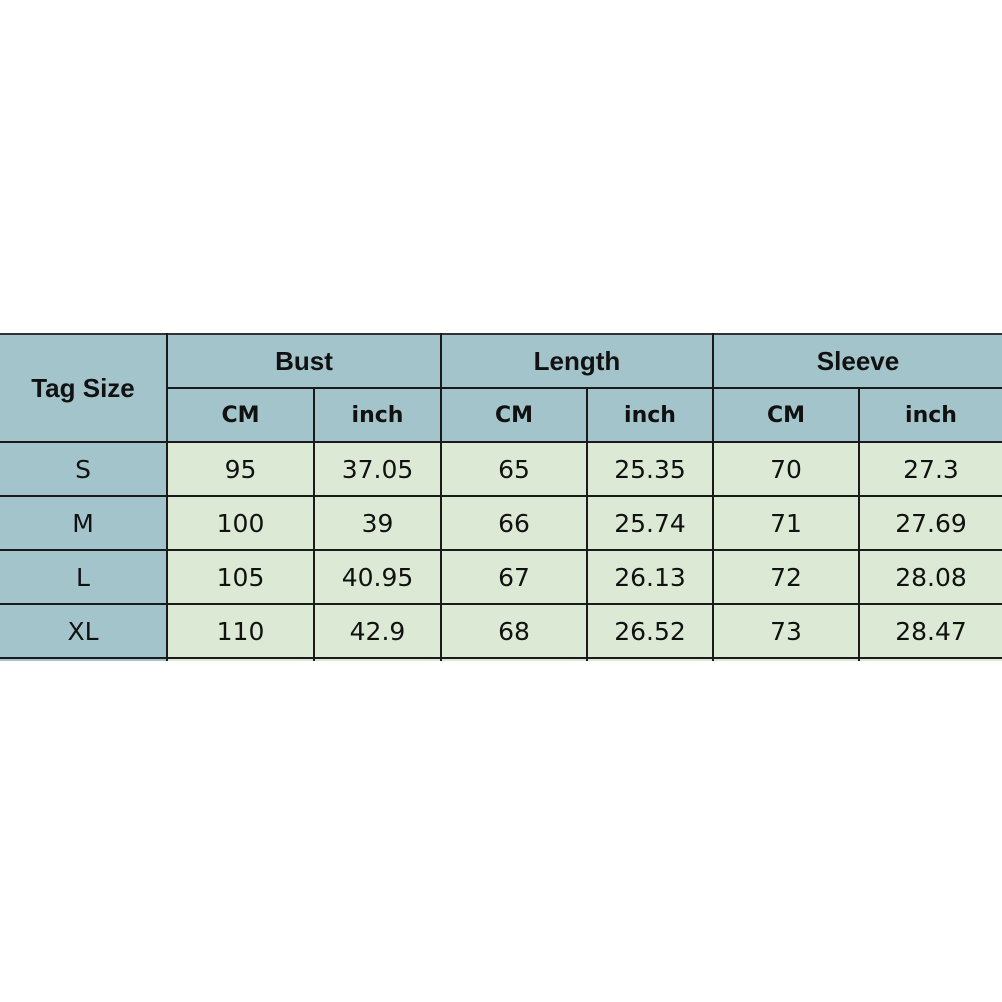 Image resolution: width=1002 pixels, height=1002 pixels. What do you see at coordinates (240, 469) in the screenshot?
I see `value-cell: 95` at bounding box center [240, 469].